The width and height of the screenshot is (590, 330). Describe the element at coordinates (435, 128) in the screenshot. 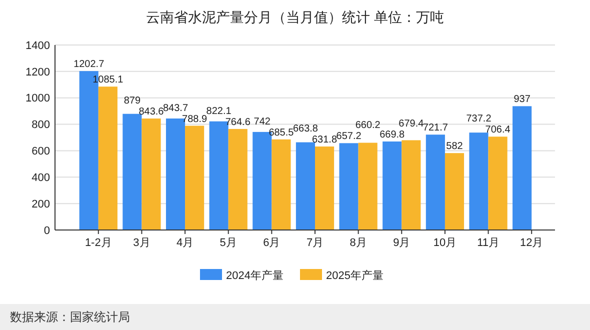

I see `data-label: 721.7` at that location.